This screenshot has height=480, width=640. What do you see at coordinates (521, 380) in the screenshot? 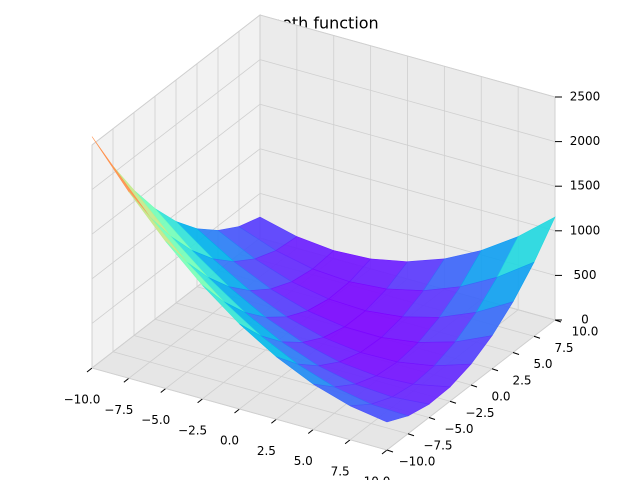
I see `y-tick-label: 2.5` at bounding box center [521, 380].